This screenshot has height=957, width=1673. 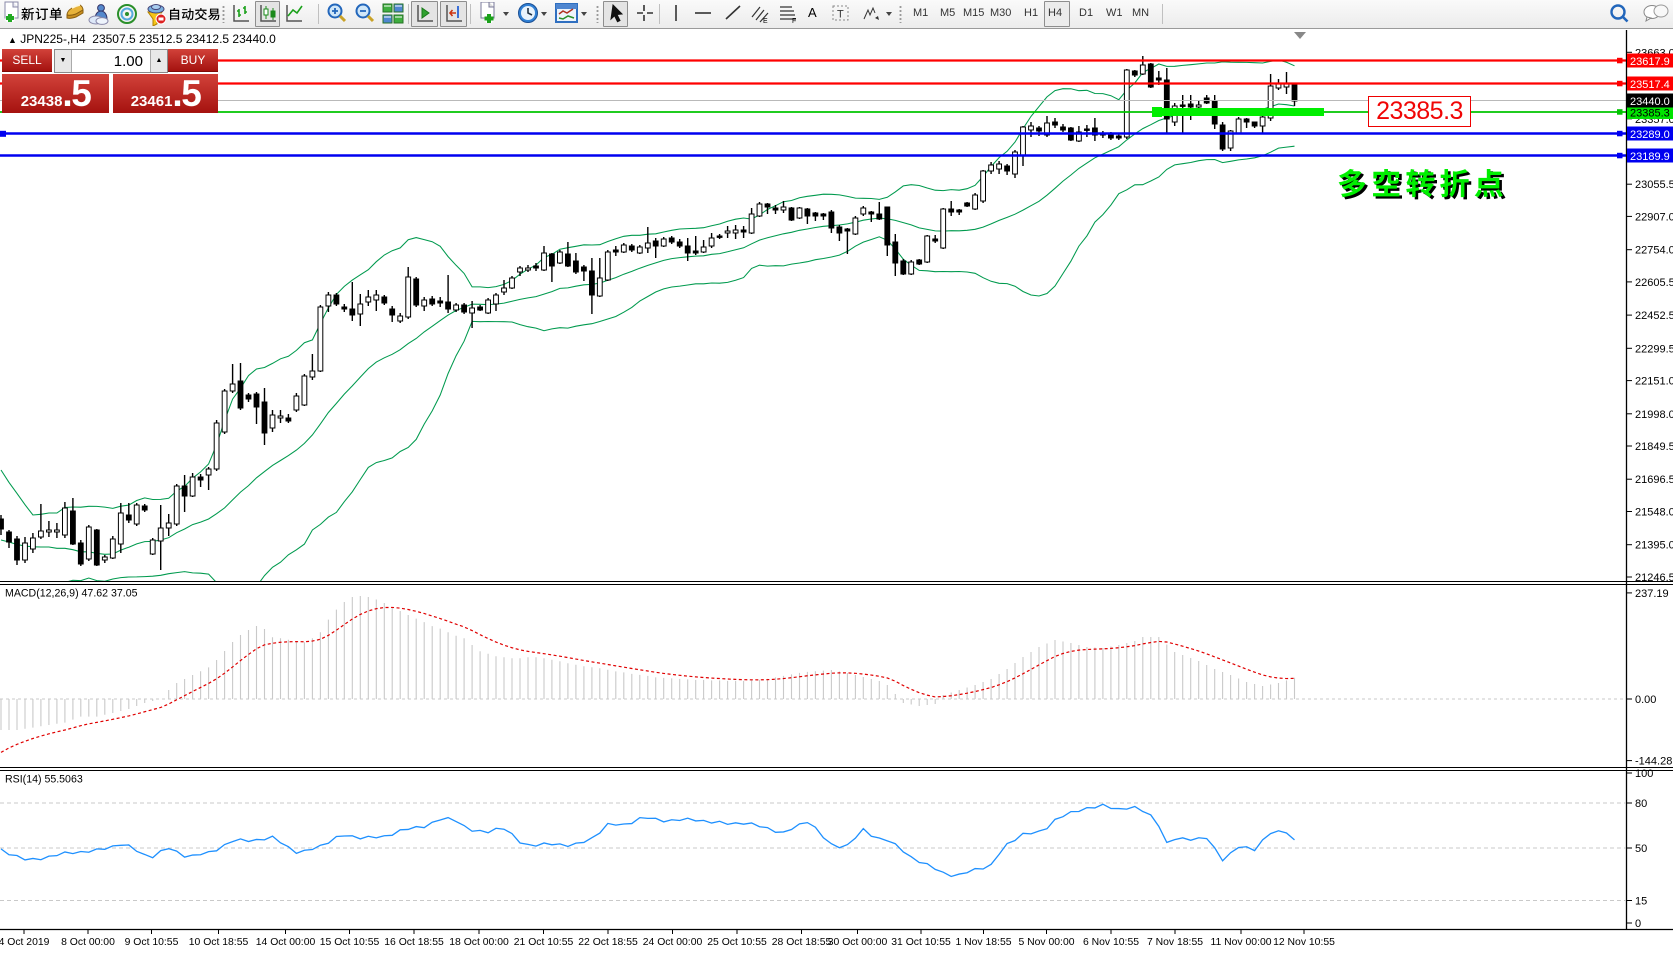 What do you see at coordinates (286, 942) in the screenshot?
I see `svg-text: 14 Oct 00:00` at bounding box center [286, 942].